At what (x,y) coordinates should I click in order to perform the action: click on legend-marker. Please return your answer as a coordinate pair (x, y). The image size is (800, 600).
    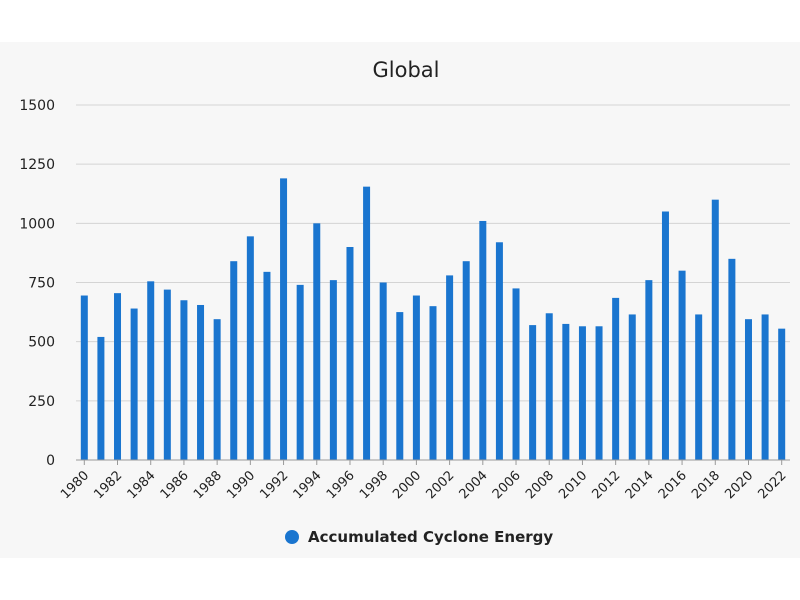
    Looking at the image, I should click on (292, 537).